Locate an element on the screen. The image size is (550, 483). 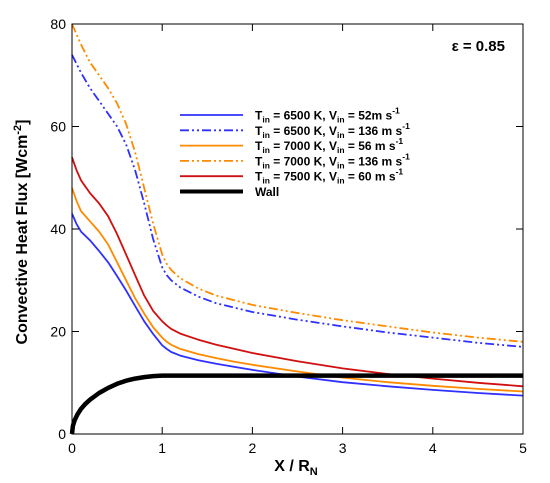
y-axis-title-end: ] is located at coordinates (22, 122).